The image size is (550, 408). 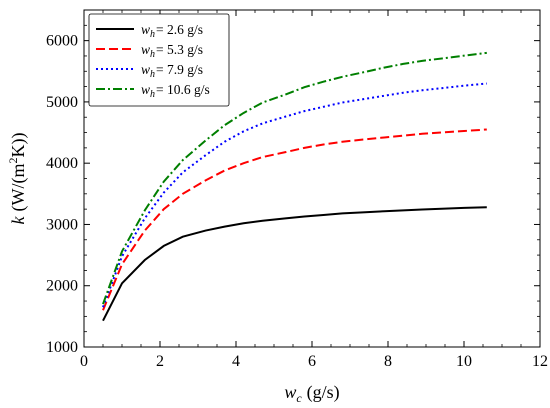 What do you see at coordinates (18, 219) in the screenshot?
I see `y-axis-label-var: k` at bounding box center [18, 219].